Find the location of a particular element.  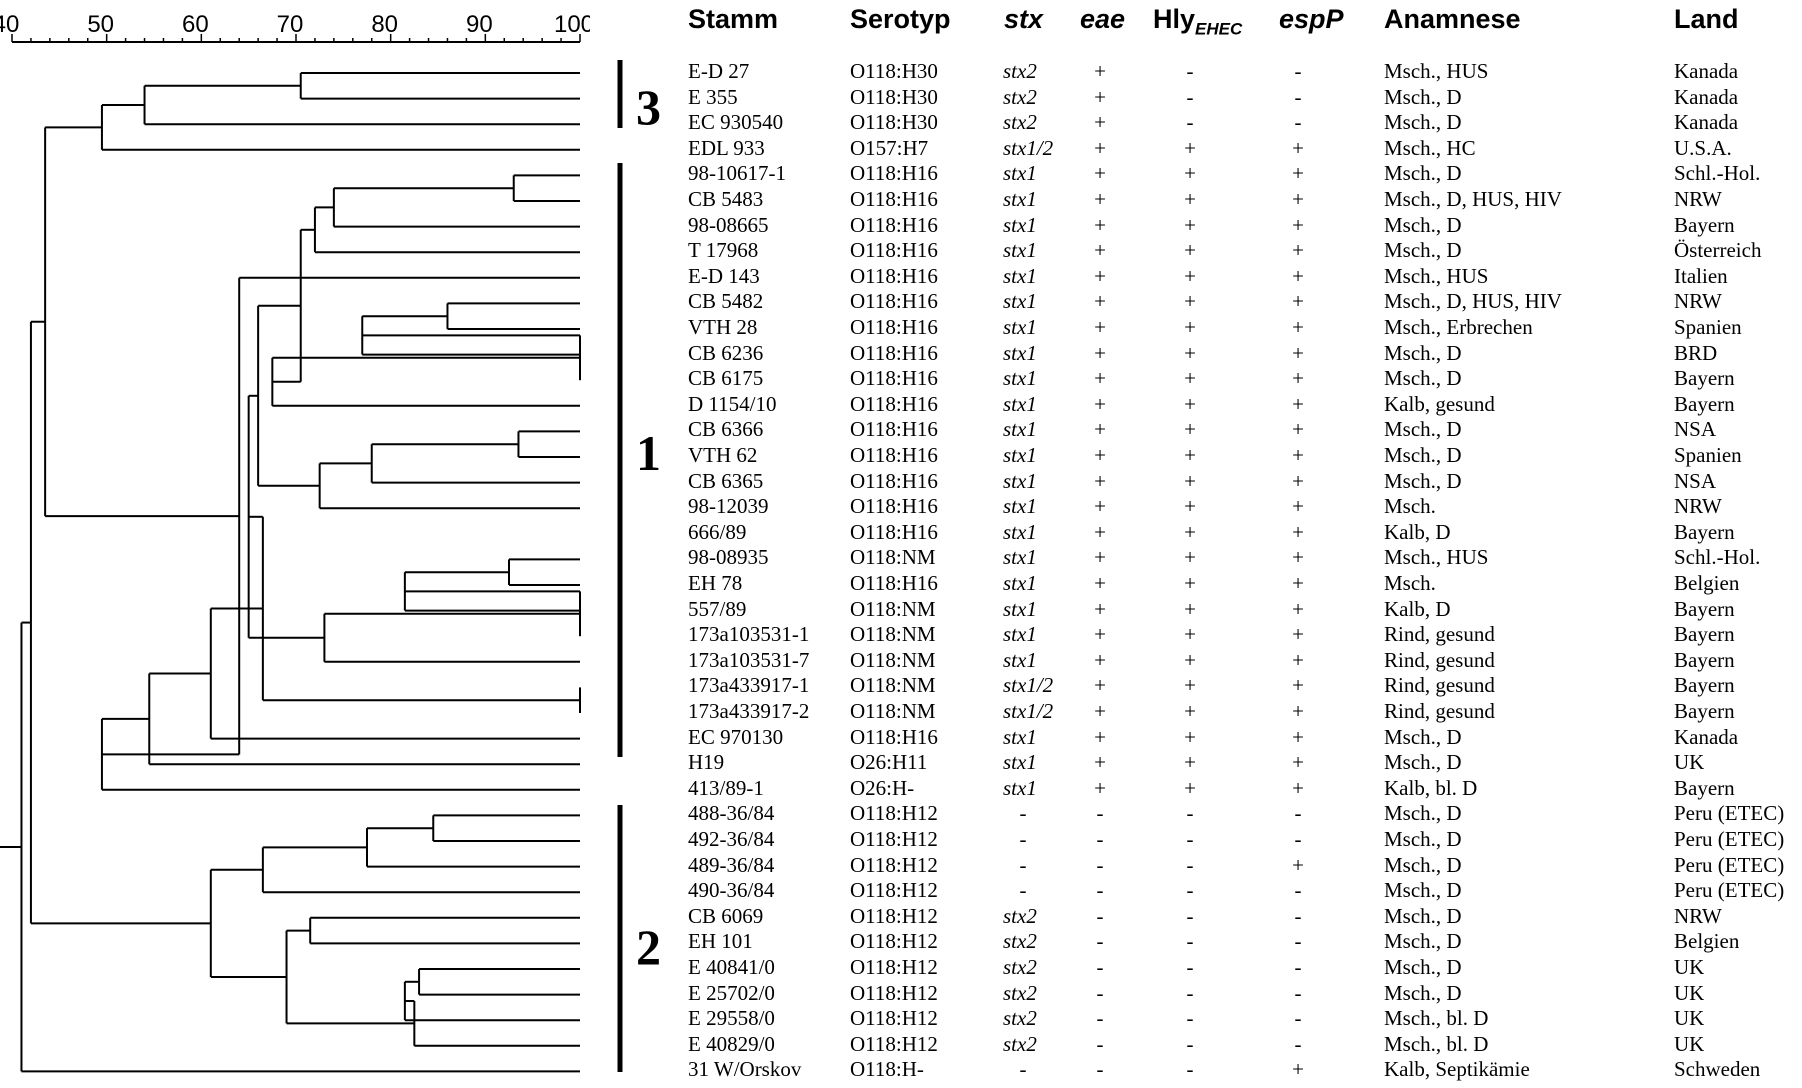

cell-serotyp: O118:H30 is located at coordinates (894, 96).